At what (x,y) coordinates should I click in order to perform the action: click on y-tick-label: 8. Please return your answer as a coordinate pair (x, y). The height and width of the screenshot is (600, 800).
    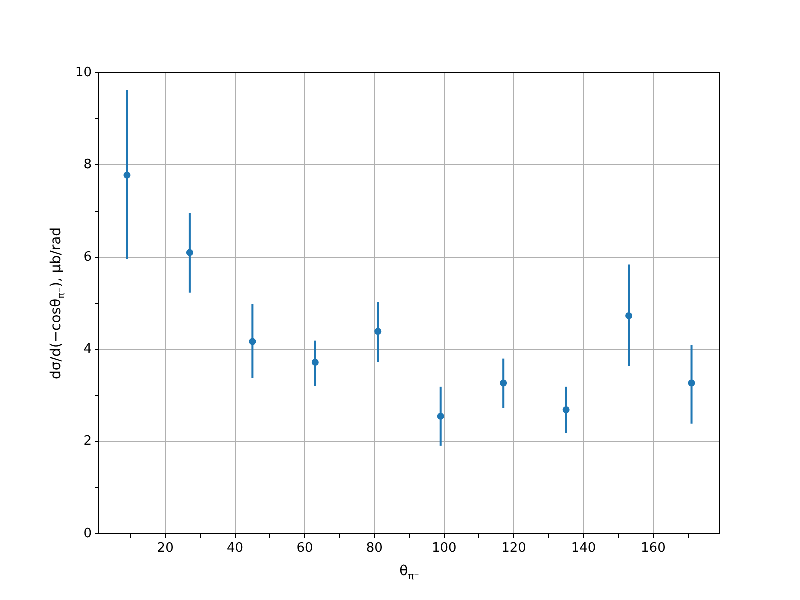
    Looking at the image, I should click on (88, 165).